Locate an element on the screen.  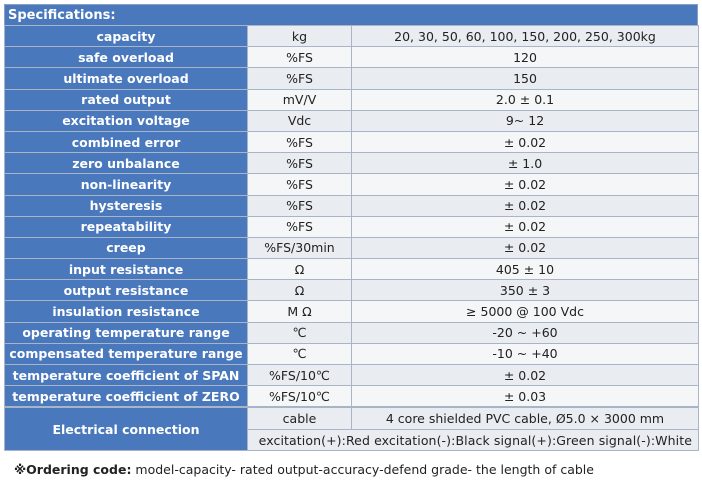
spec-param: repeatability is located at coordinates (126, 226).